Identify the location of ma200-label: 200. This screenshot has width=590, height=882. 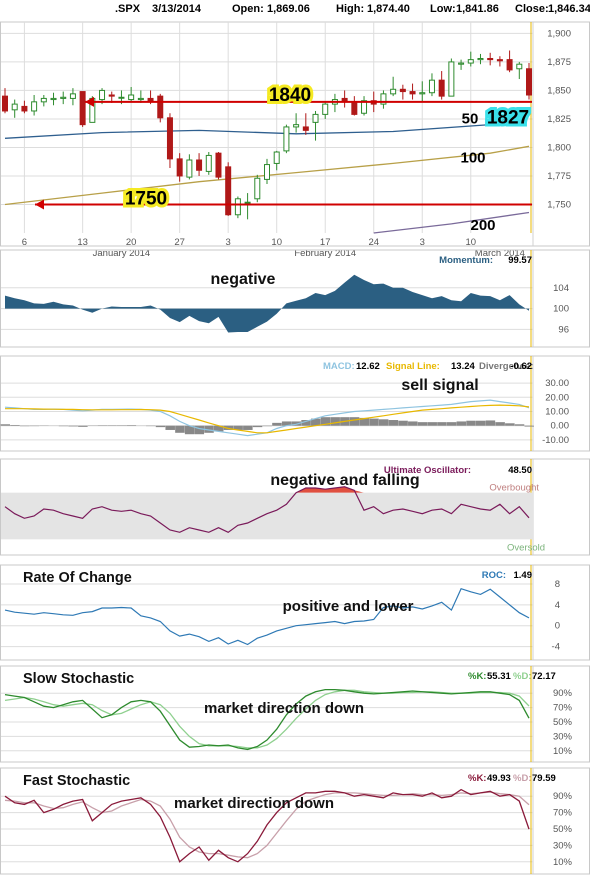
(482, 225).